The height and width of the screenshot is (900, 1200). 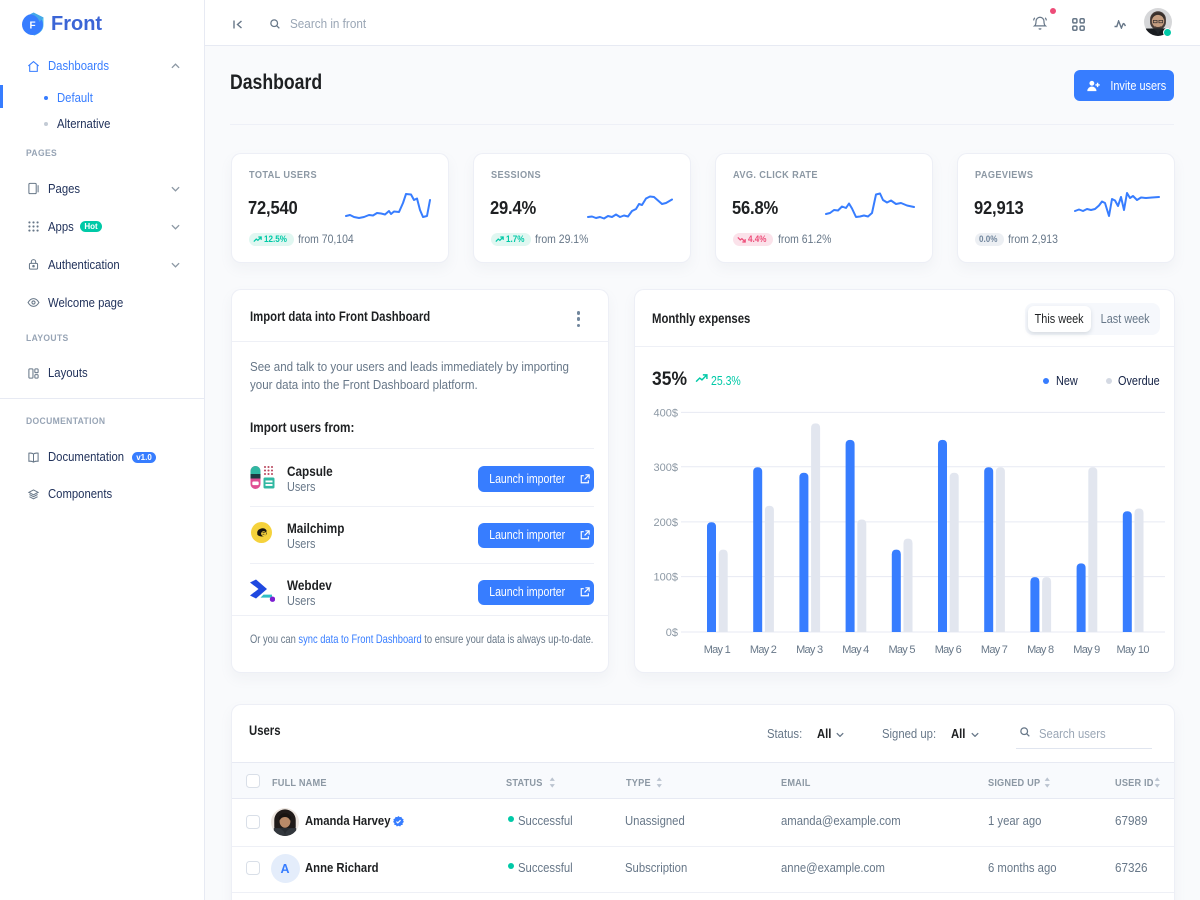 I want to click on svg-text: F, so click(x=32, y=26).